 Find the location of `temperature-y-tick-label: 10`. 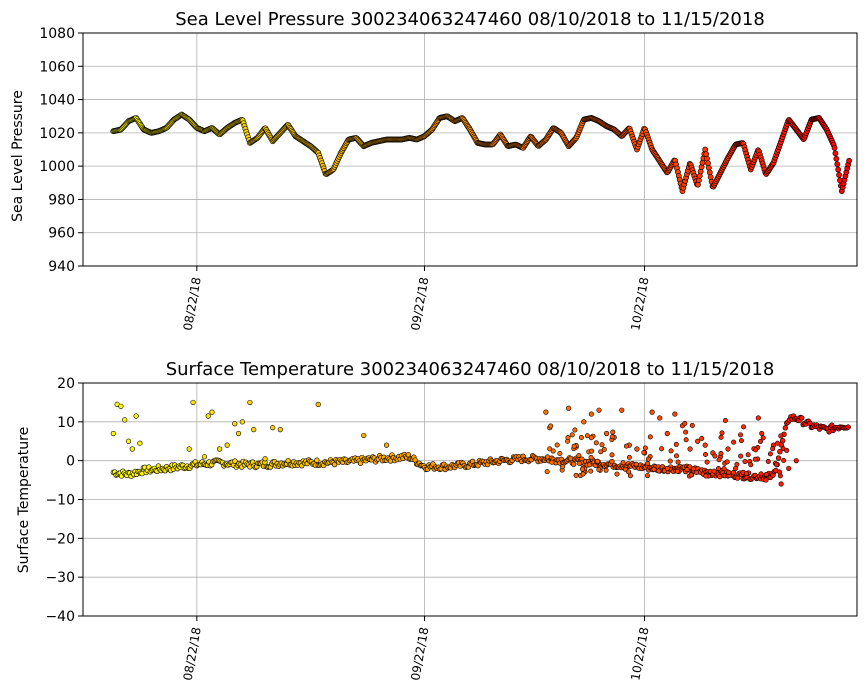

temperature-y-tick-label: 10 is located at coordinates (66, 423).